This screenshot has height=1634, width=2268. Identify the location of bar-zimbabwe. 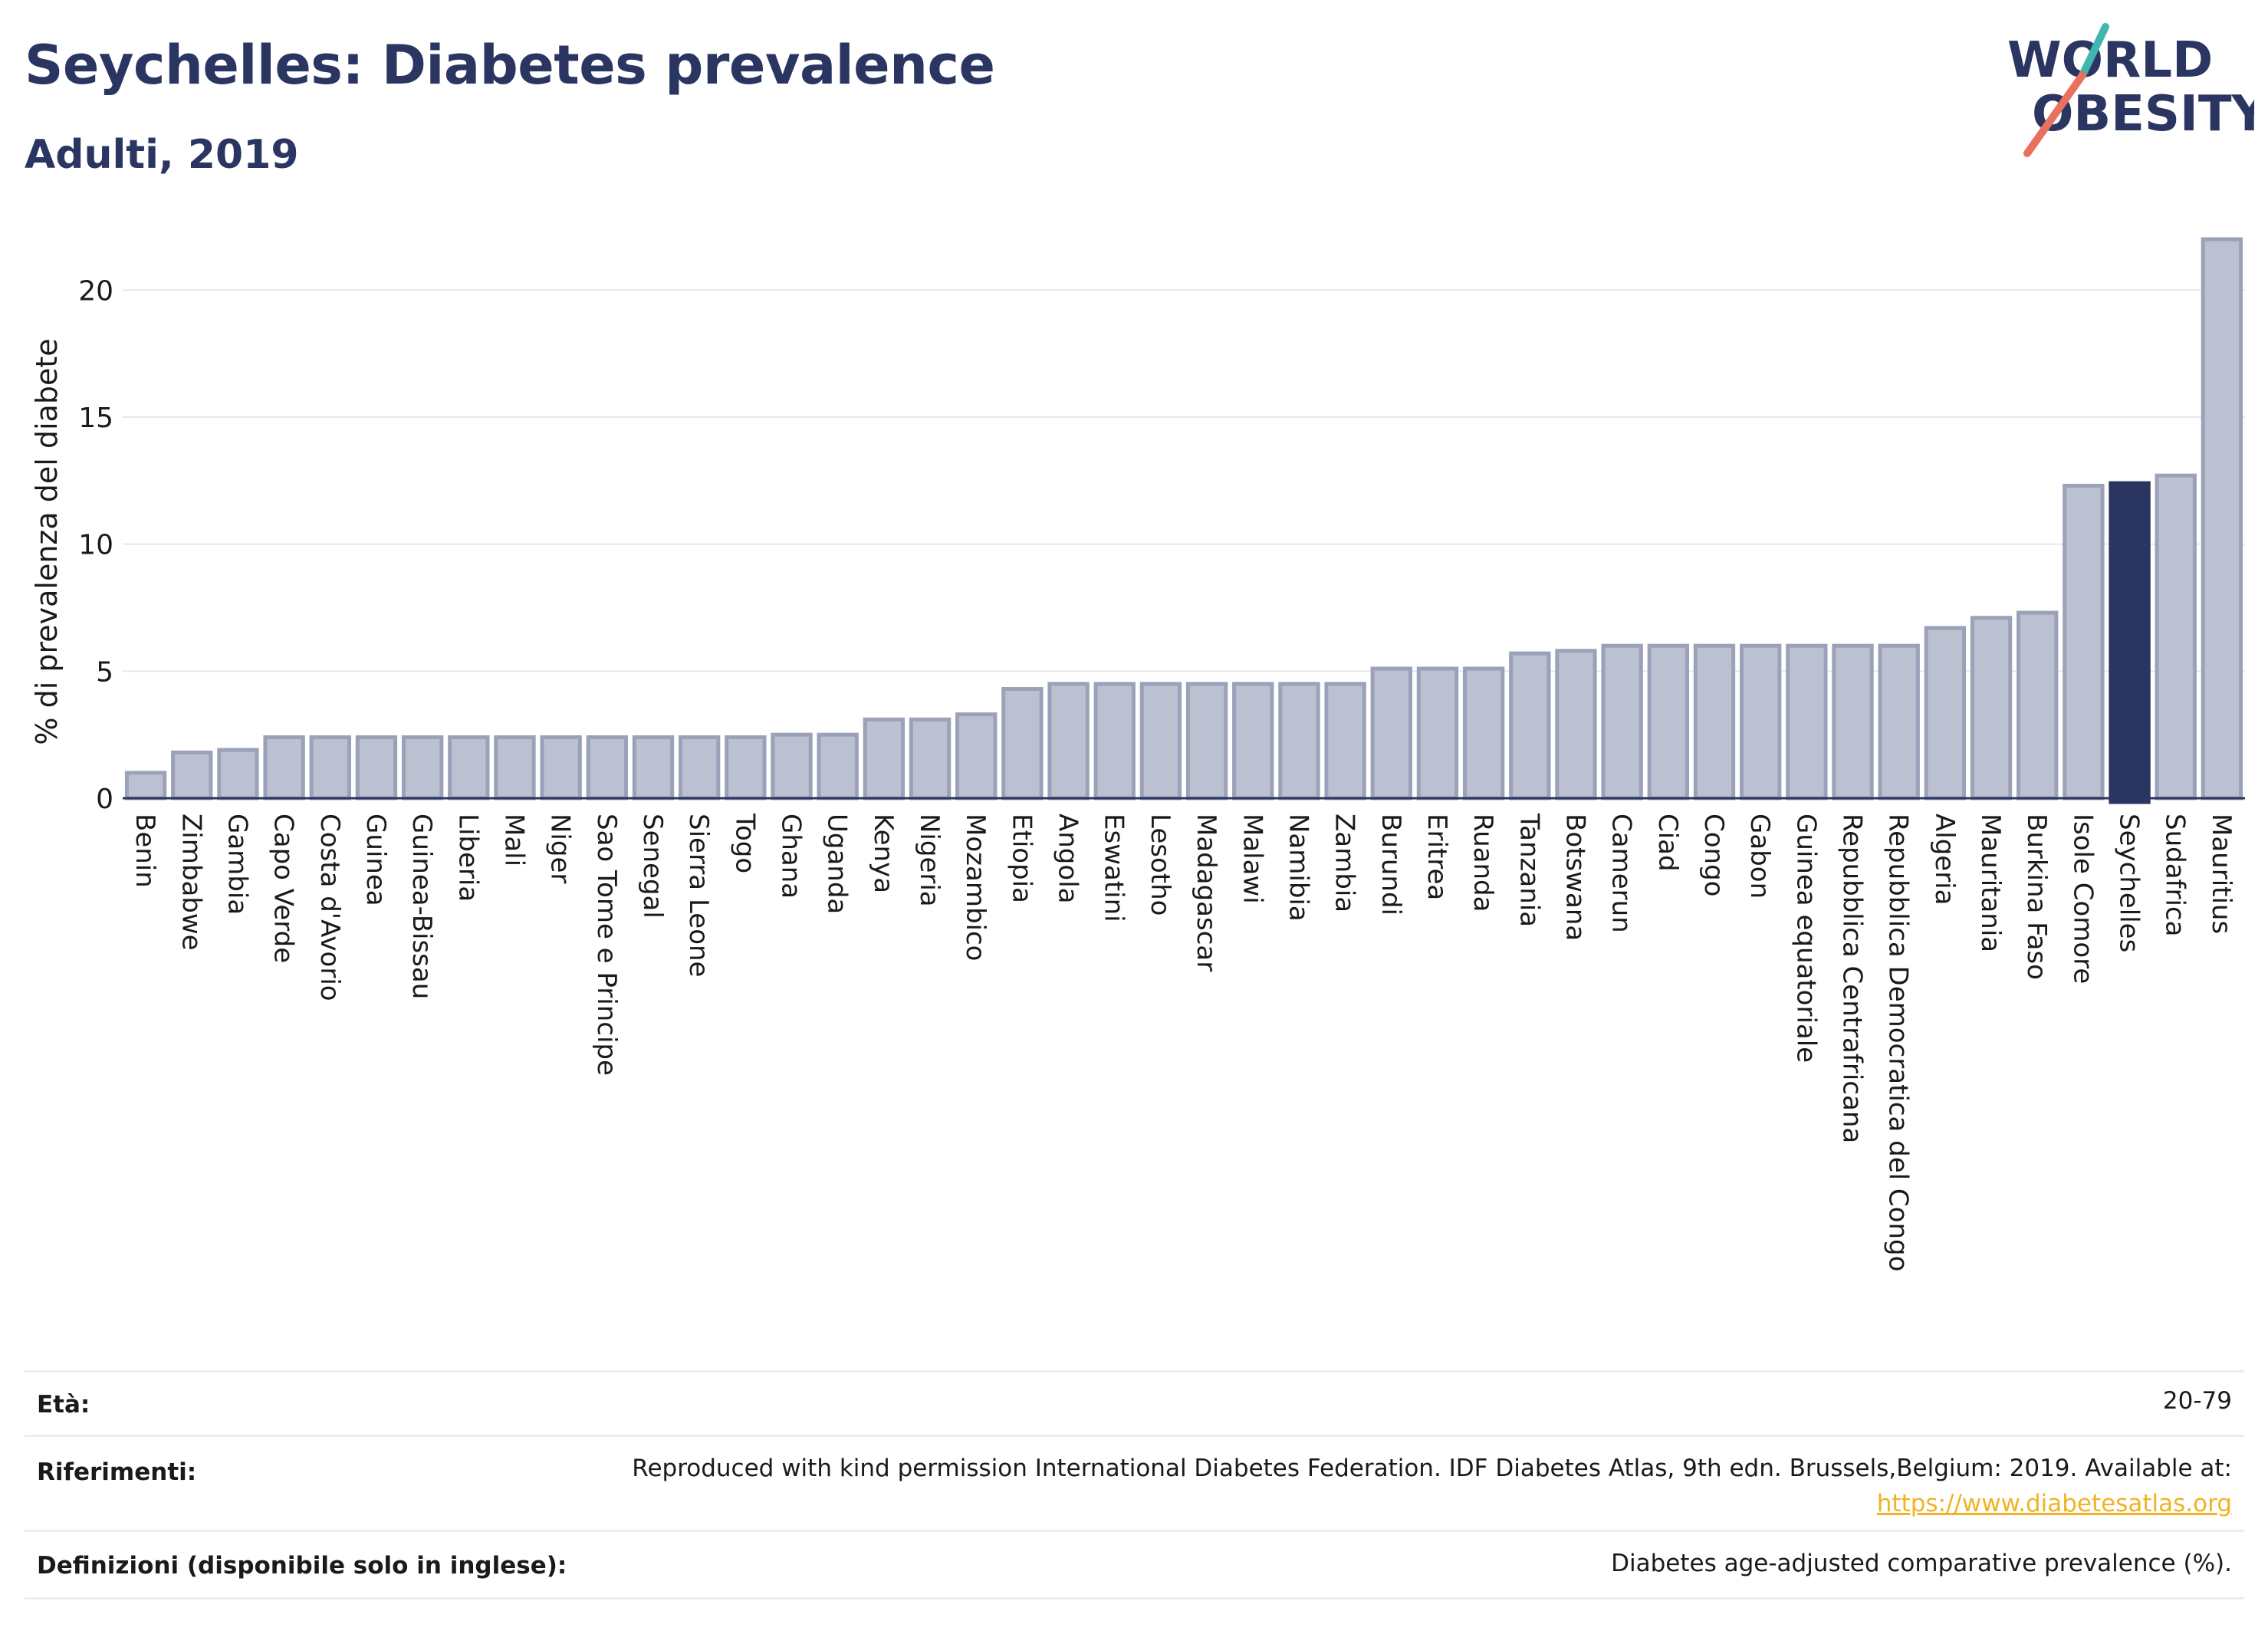
(192, 775).